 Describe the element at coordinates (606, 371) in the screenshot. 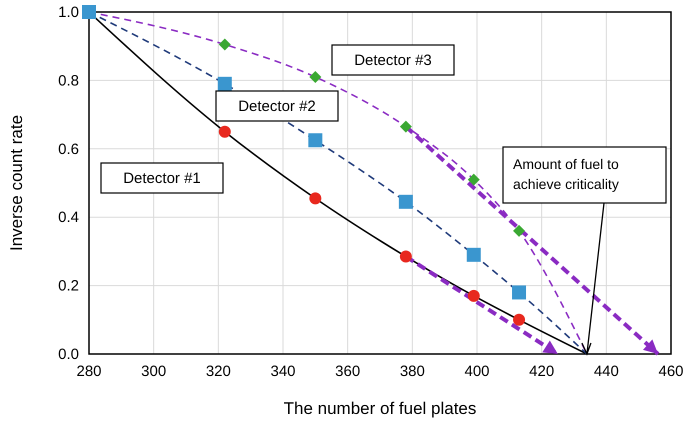

I see `x-tick-label: 440` at that location.